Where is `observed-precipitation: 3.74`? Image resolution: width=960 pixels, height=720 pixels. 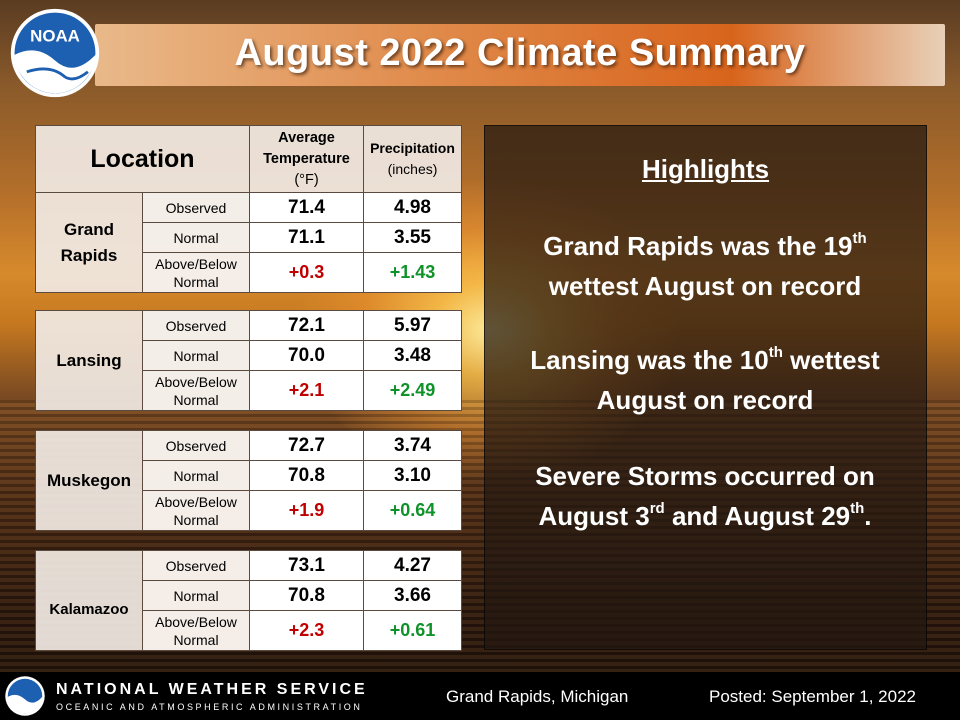 observed-precipitation: 3.74 is located at coordinates (412, 445).